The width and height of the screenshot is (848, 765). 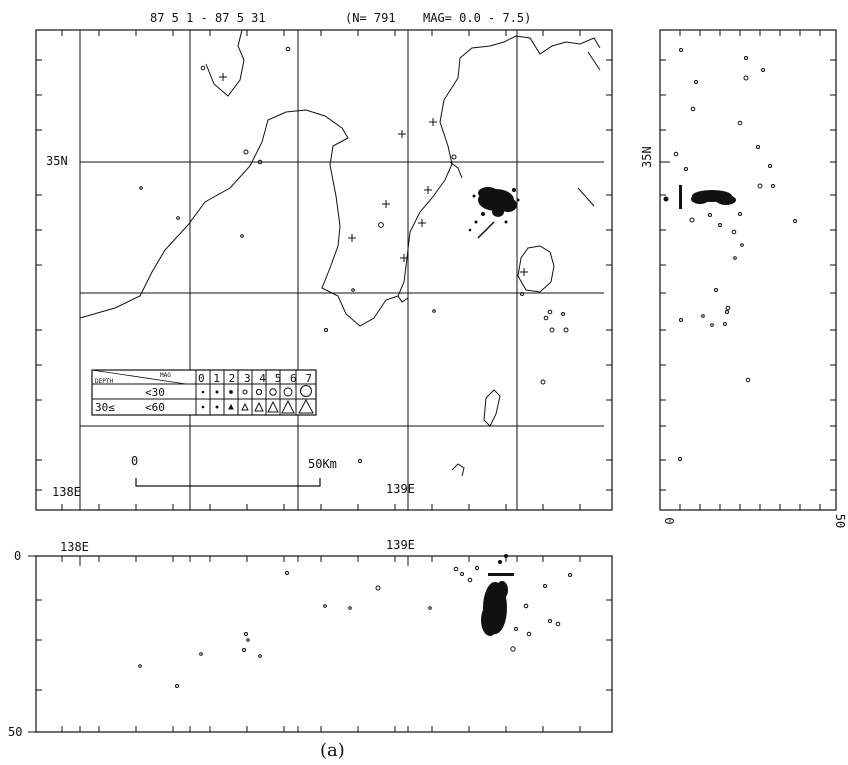 What do you see at coordinates (165, 375) in the screenshot?
I see `legend-mag-header: MAG` at bounding box center [165, 375].